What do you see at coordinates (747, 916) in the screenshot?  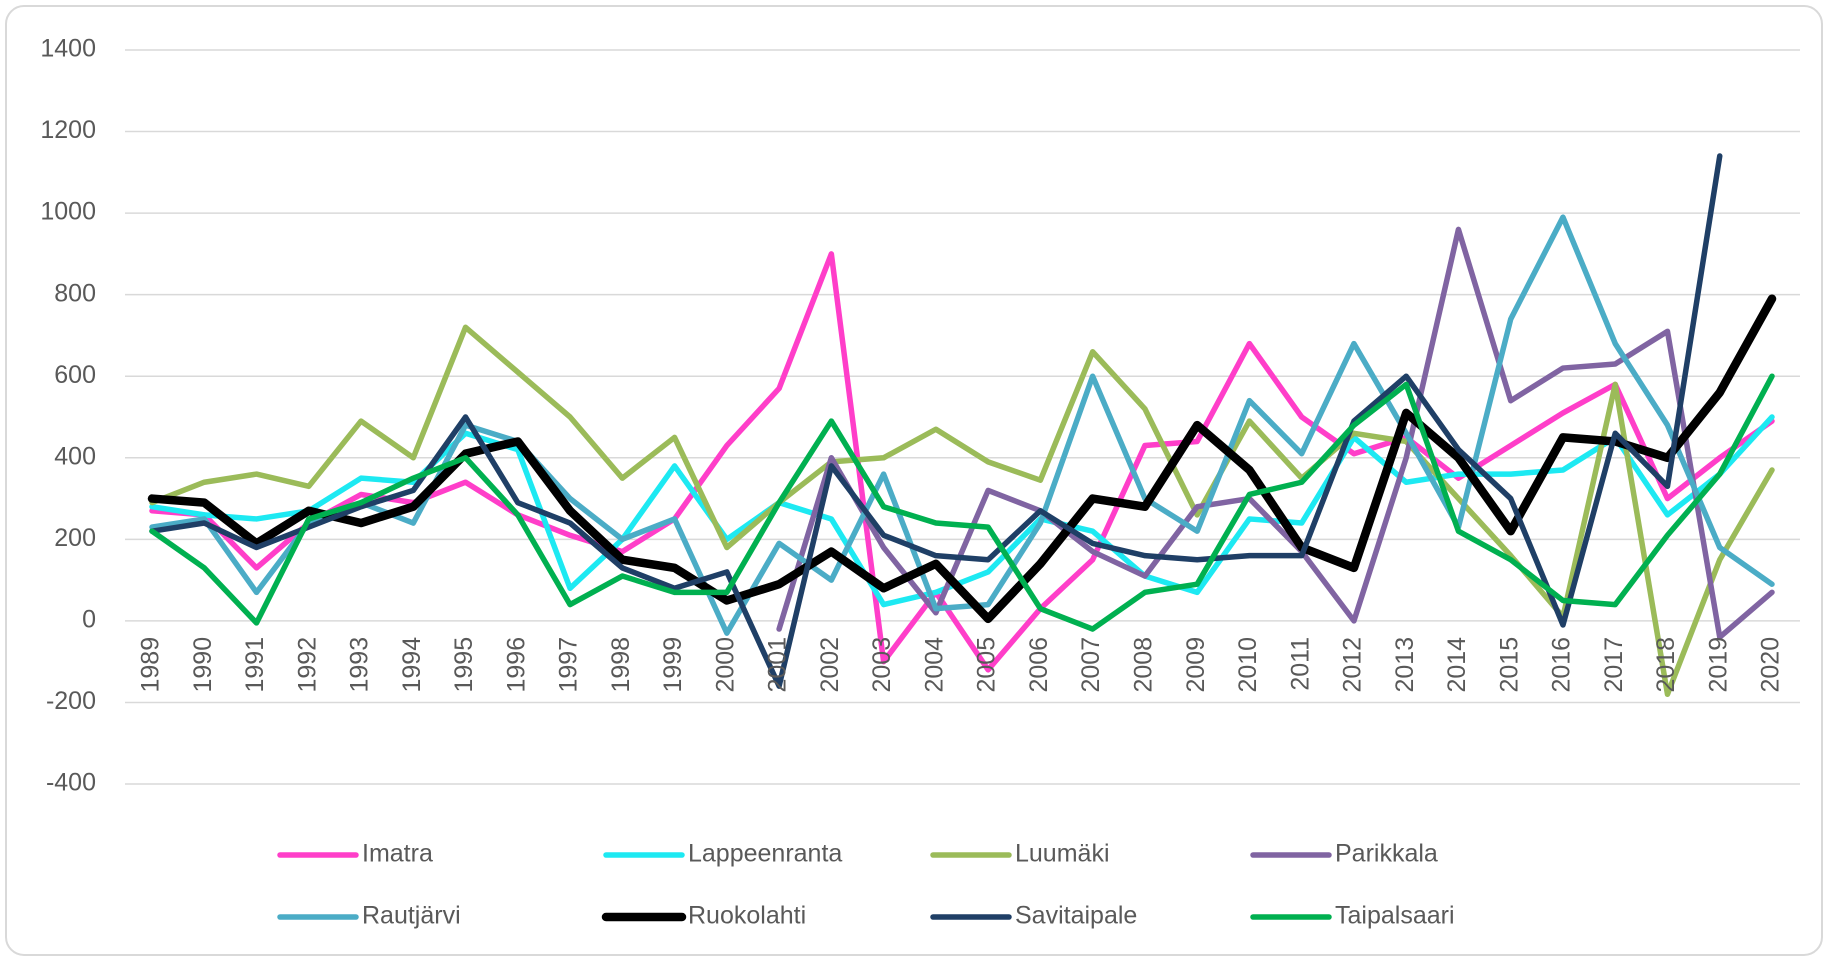 I see `legend-label: Ruokolahti` at bounding box center [747, 916].